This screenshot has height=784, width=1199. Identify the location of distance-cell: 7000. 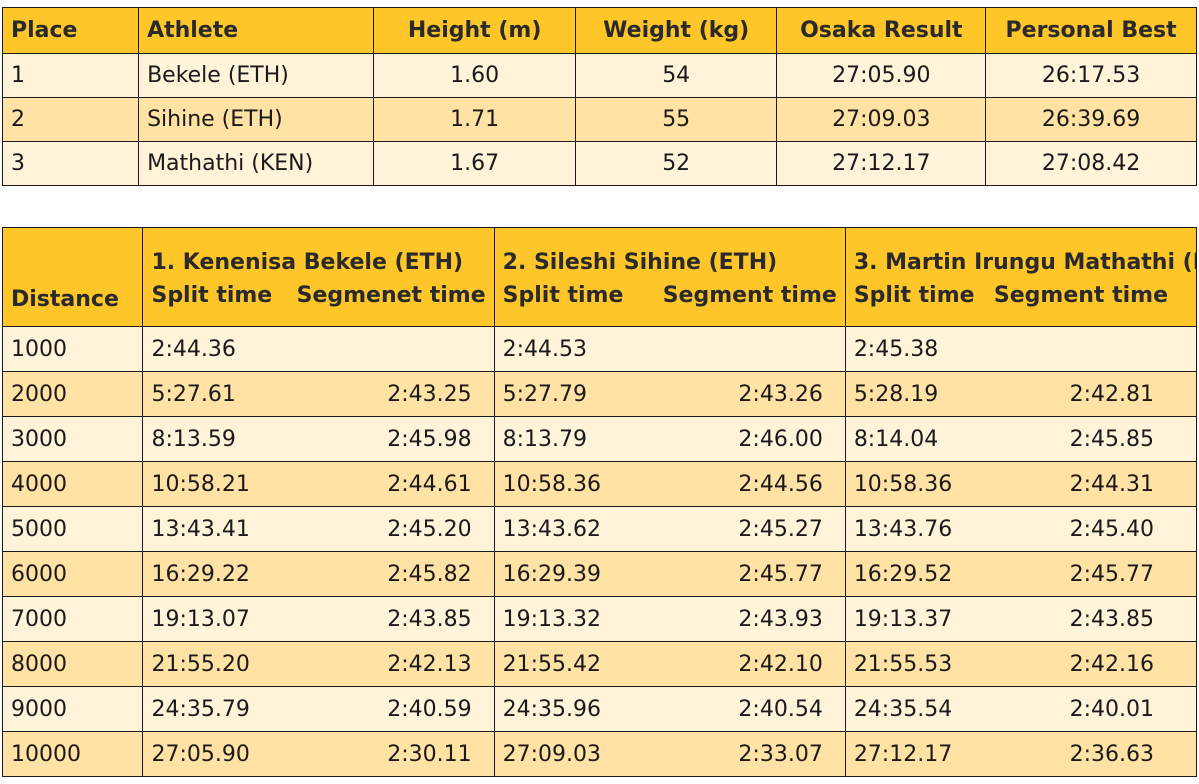
(72, 619).